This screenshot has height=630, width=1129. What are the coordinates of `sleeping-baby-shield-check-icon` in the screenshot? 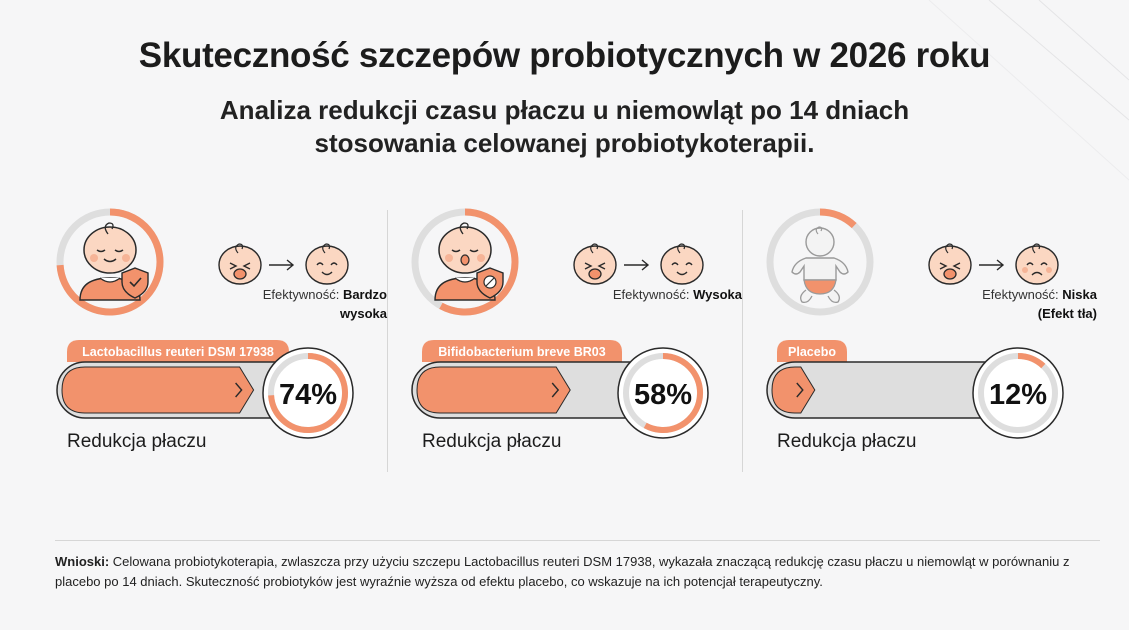 It's located at (114, 261).